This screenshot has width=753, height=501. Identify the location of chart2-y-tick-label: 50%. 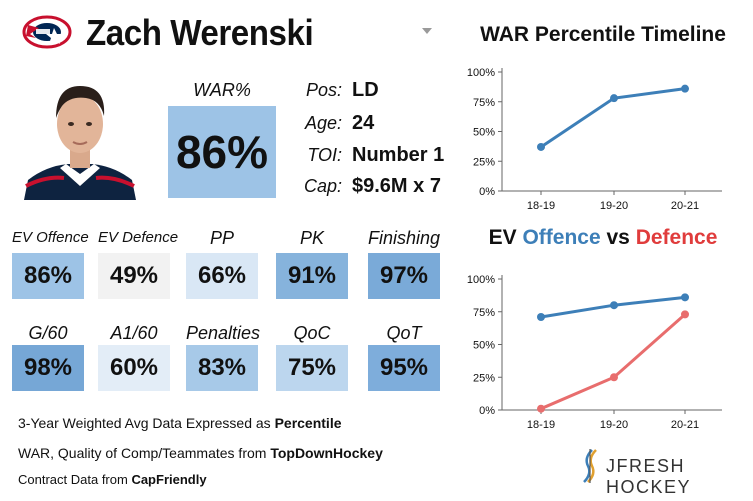
(484, 346).